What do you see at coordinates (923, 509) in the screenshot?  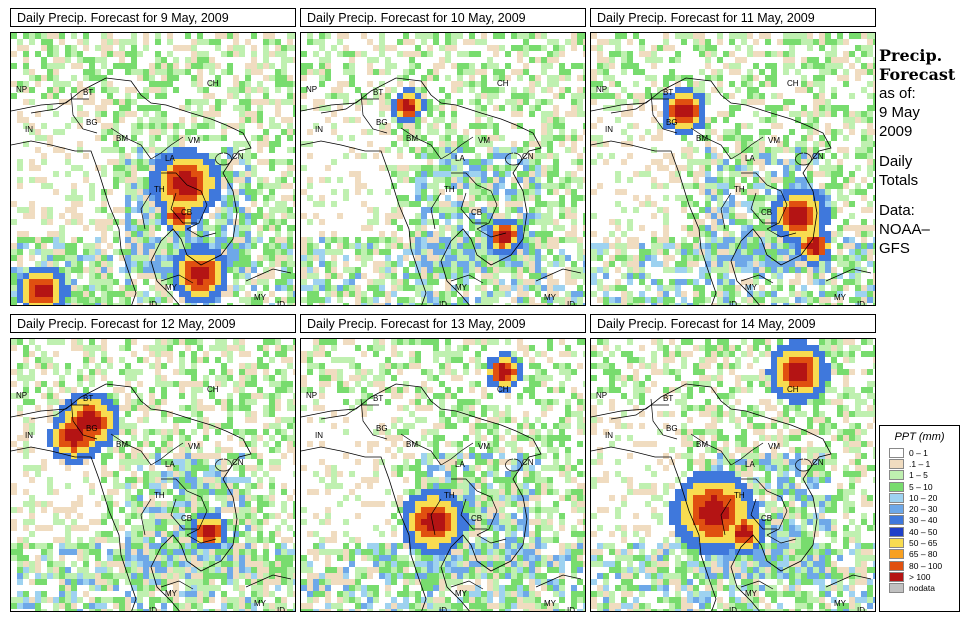 I see `legend-label: 20 – 30` at bounding box center [923, 509].